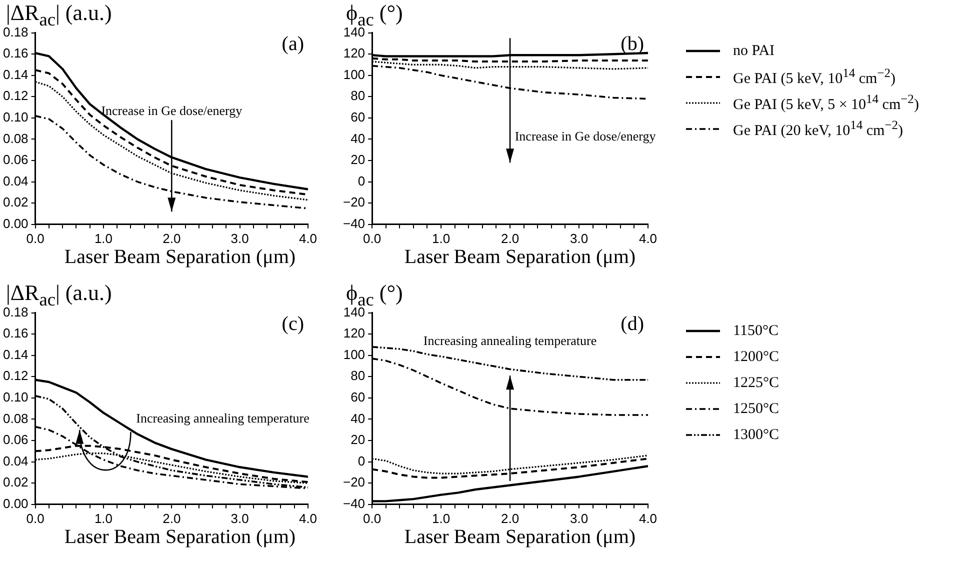  I want to click on chart-title: (c), so click(293, 324).